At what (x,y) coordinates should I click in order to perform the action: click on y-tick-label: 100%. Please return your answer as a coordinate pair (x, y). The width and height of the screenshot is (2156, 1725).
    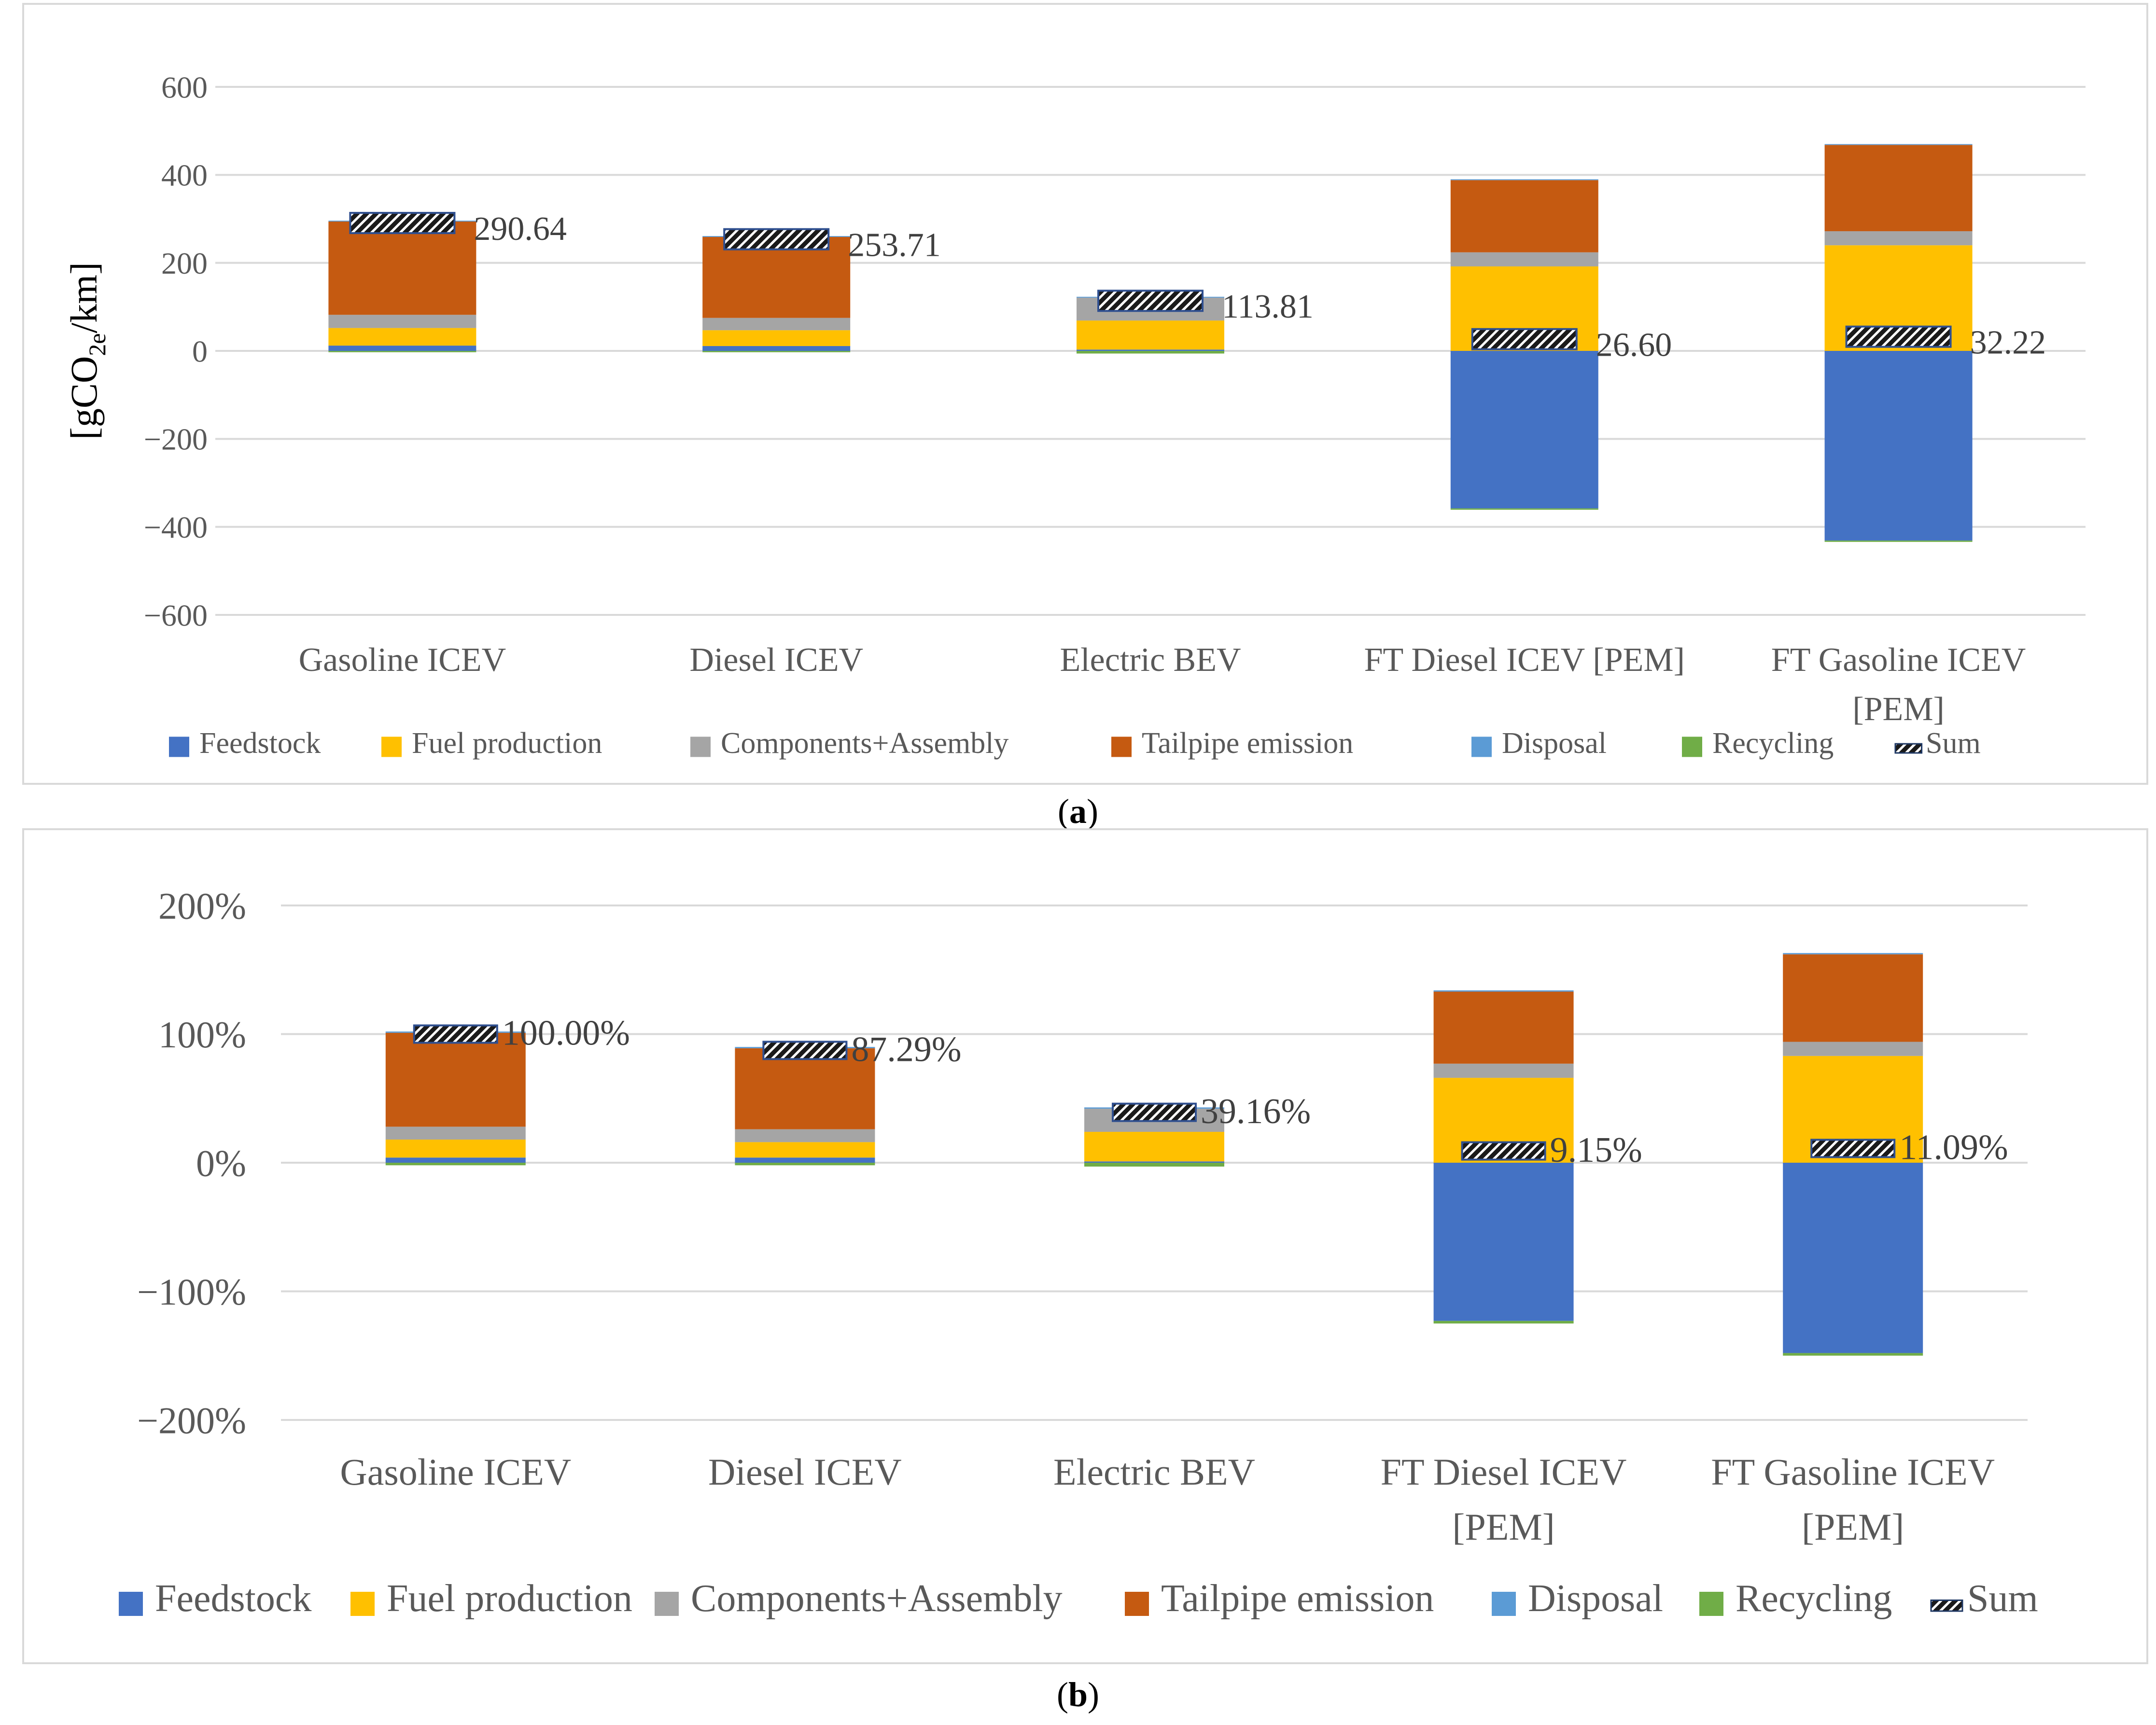
    Looking at the image, I should click on (202, 1035).